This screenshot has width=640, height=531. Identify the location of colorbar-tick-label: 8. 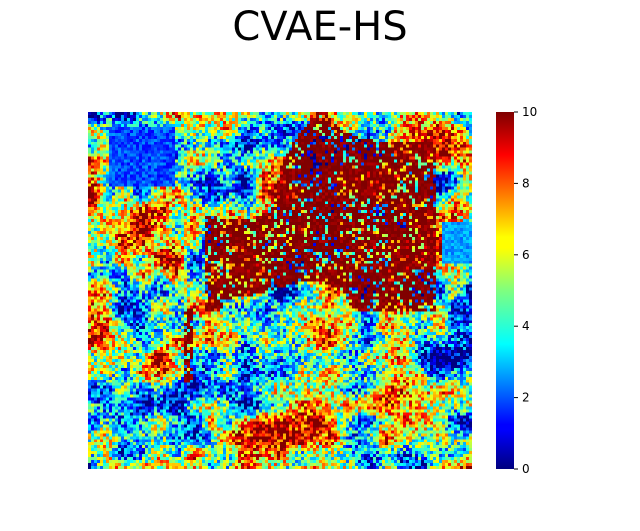
(526, 183).